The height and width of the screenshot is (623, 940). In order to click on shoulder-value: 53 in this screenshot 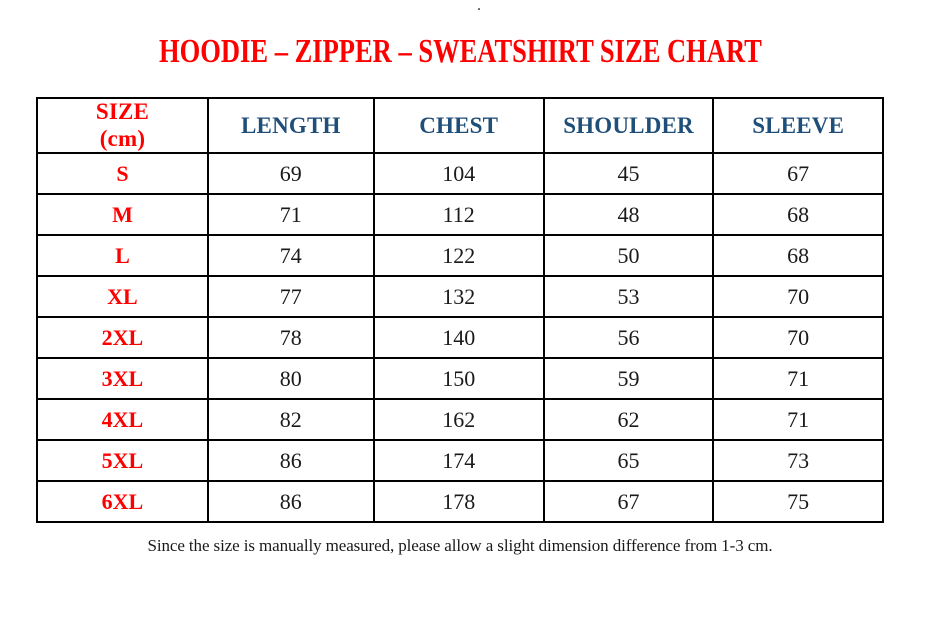, I will do `click(628, 296)`.